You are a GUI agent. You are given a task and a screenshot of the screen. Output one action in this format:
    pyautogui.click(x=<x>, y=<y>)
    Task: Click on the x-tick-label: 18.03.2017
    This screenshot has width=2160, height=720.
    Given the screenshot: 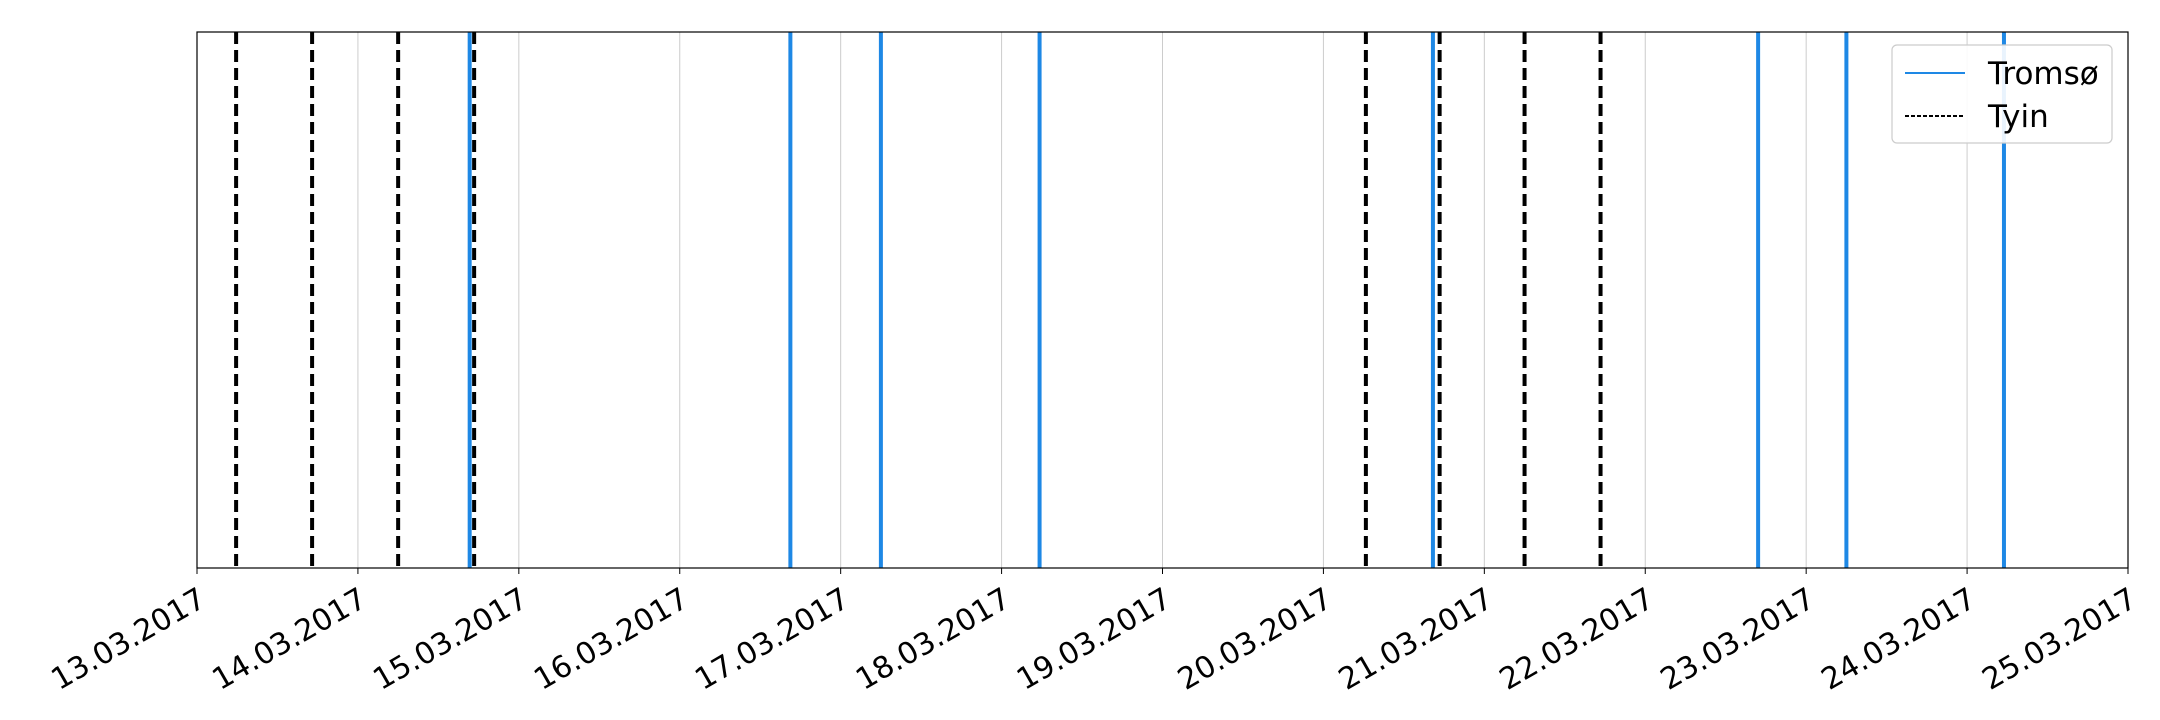 What is the action you would take?
    pyautogui.click(x=933, y=639)
    